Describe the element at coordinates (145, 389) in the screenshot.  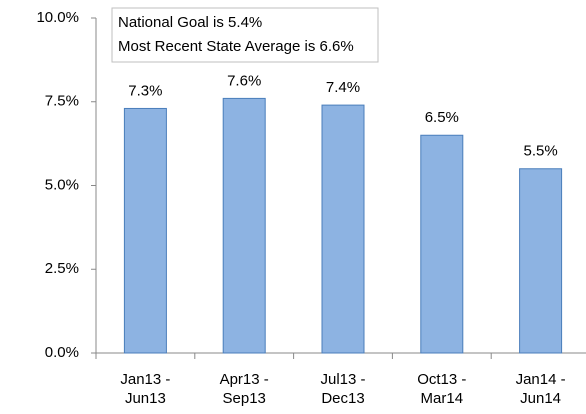
I see `x-tick-label: Jan13 - Jun13` at that location.